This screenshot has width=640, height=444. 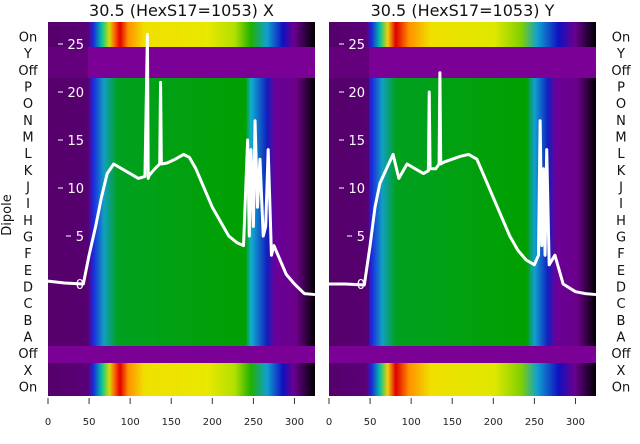 What do you see at coordinates (463, 10) in the screenshot?
I see `chart-title: 30.5 (HexS17=1053) Y` at bounding box center [463, 10].